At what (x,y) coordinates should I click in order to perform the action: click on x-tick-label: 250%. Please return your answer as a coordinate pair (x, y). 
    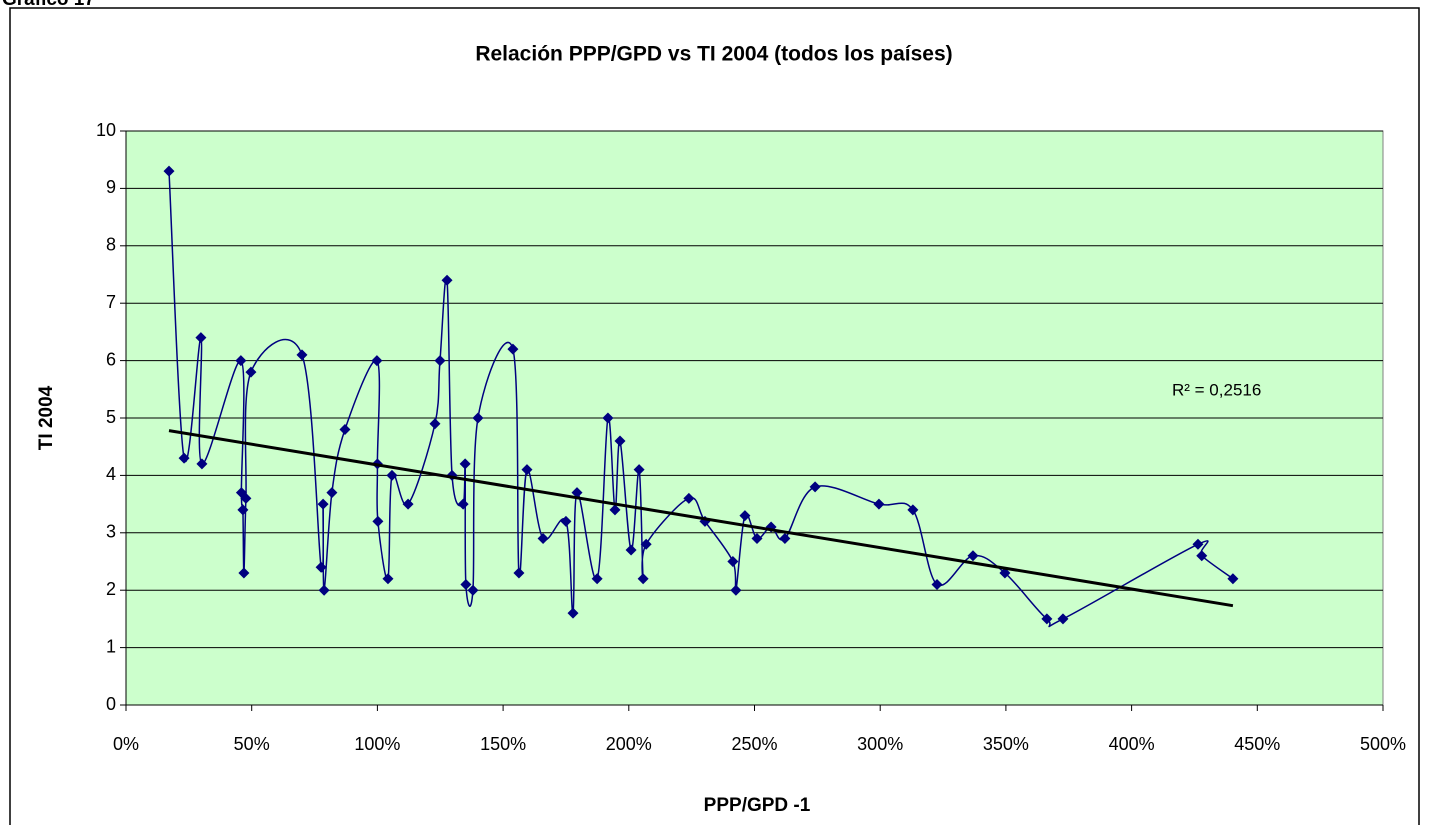
    Looking at the image, I should click on (754, 744).